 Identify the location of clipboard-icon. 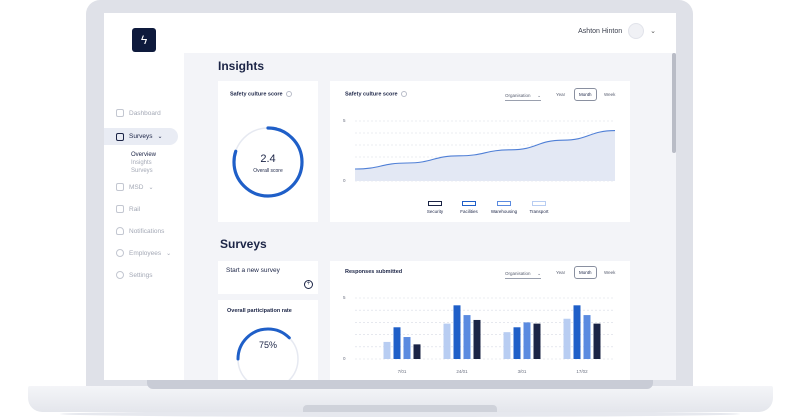
(120, 136).